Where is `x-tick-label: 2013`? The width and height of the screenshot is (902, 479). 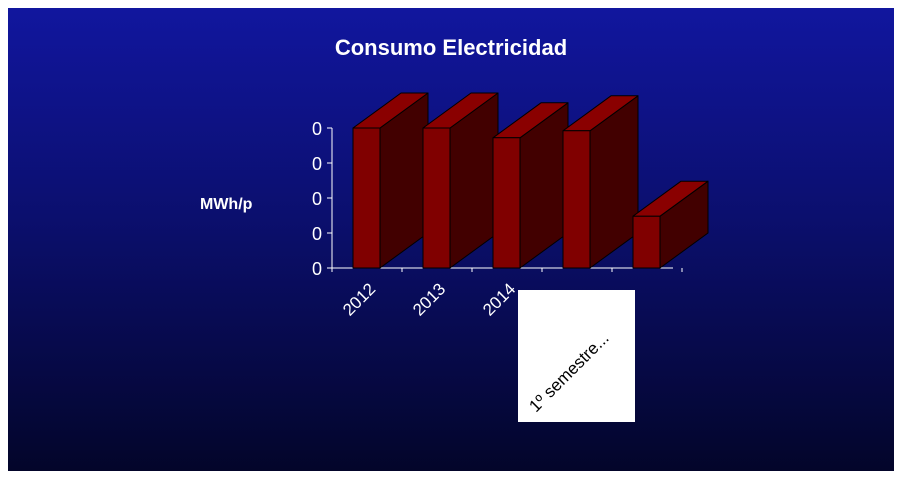
x-tick-label: 2013 is located at coordinates (429, 299).